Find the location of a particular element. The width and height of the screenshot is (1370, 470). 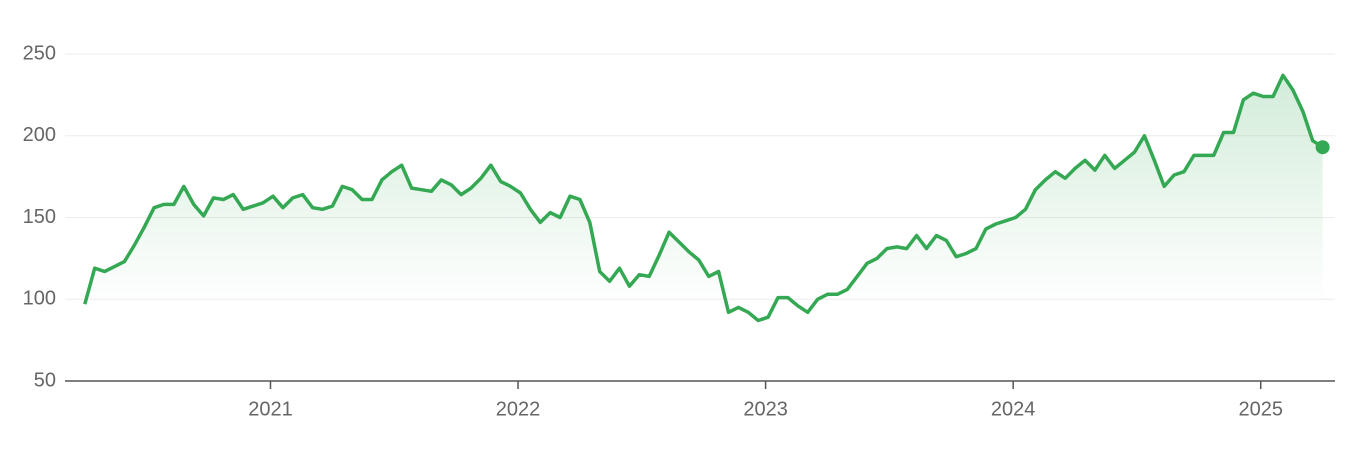

y-tick-label: 250 is located at coordinates (39, 53).